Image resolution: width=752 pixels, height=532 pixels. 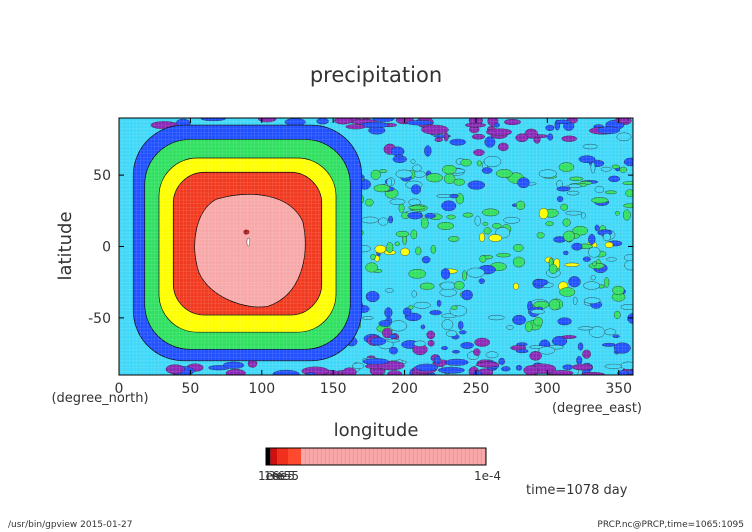 What do you see at coordinates (285, 476) in the screenshot?
I see `colorbar-label-6e-5: 6e-5` at bounding box center [285, 476].